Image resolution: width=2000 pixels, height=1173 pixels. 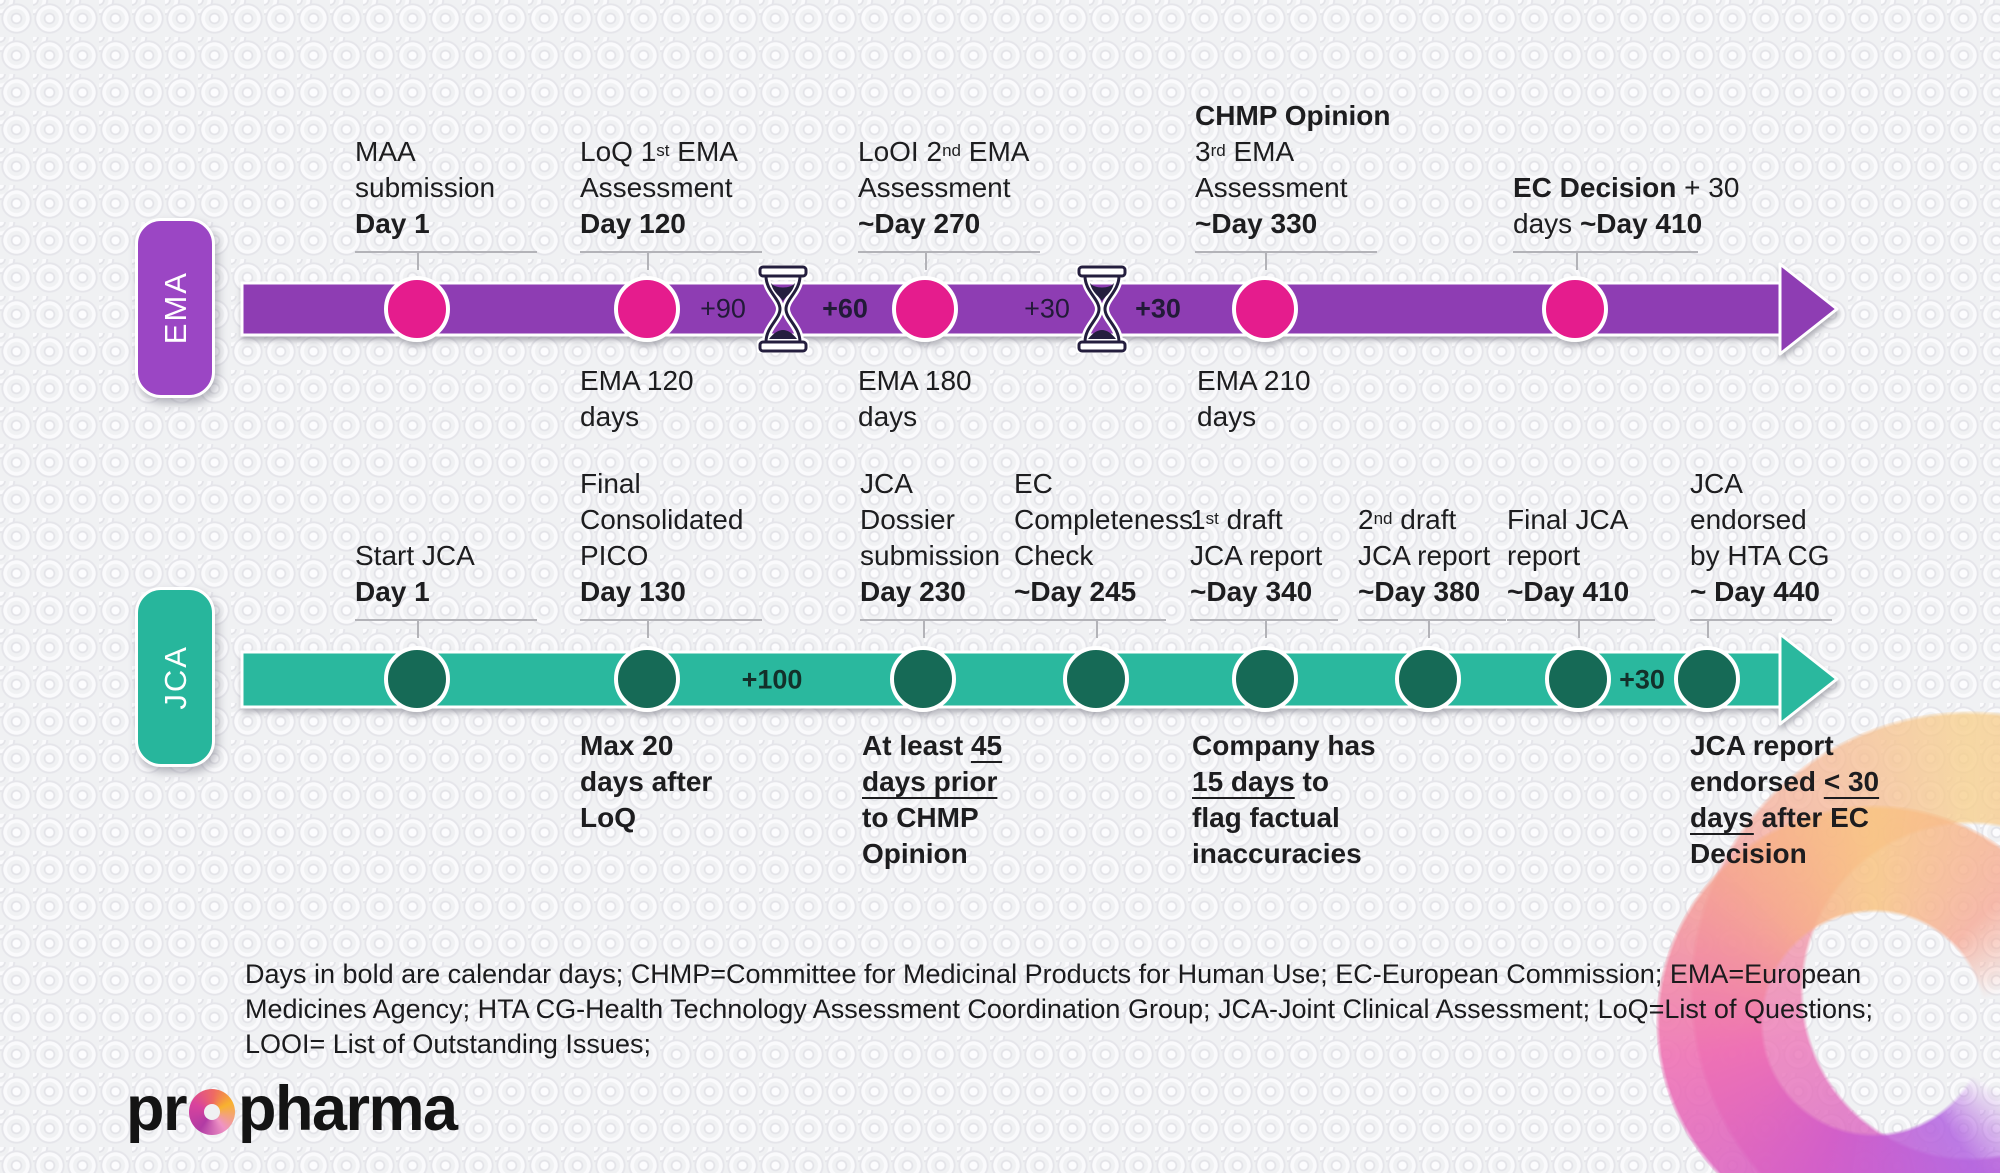 I want to click on label-text: LoOI 2, so click(x=900, y=151).